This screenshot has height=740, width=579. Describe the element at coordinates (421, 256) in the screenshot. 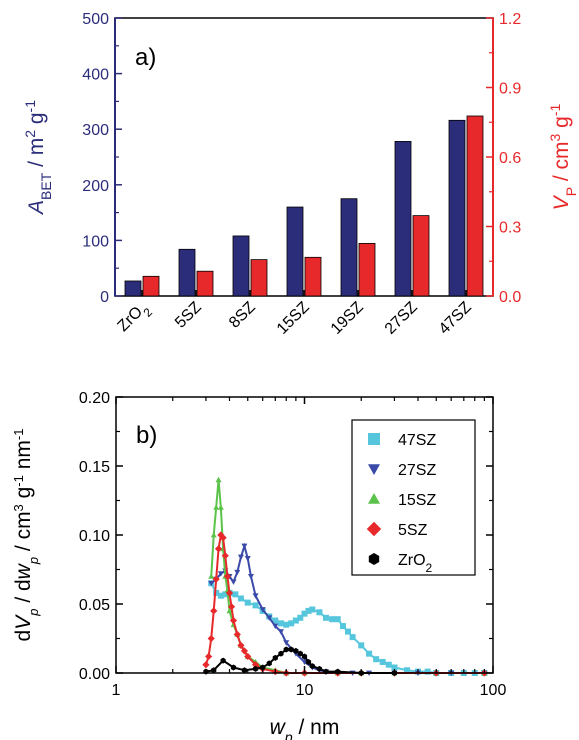

I see `bar-pore-volume-27SZ` at that location.